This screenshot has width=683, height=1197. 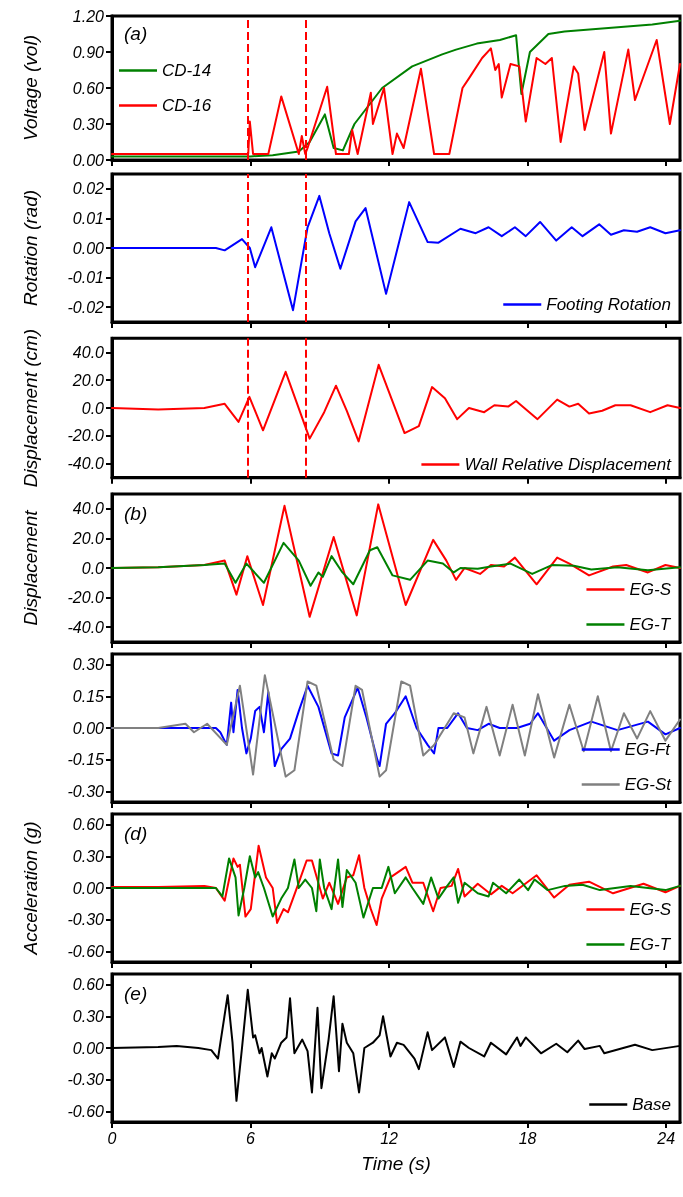 What do you see at coordinates (568, 464) in the screenshot?
I see `legend-label: Wall Relative Displacement` at bounding box center [568, 464].